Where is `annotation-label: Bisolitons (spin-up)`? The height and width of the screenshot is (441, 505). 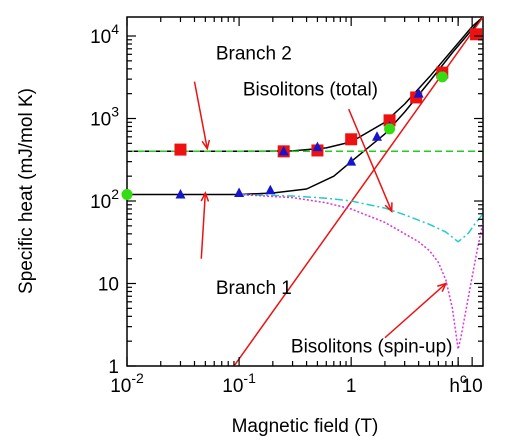 annotation-label: Bisolitons (spin-up) is located at coordinates (372, 347).